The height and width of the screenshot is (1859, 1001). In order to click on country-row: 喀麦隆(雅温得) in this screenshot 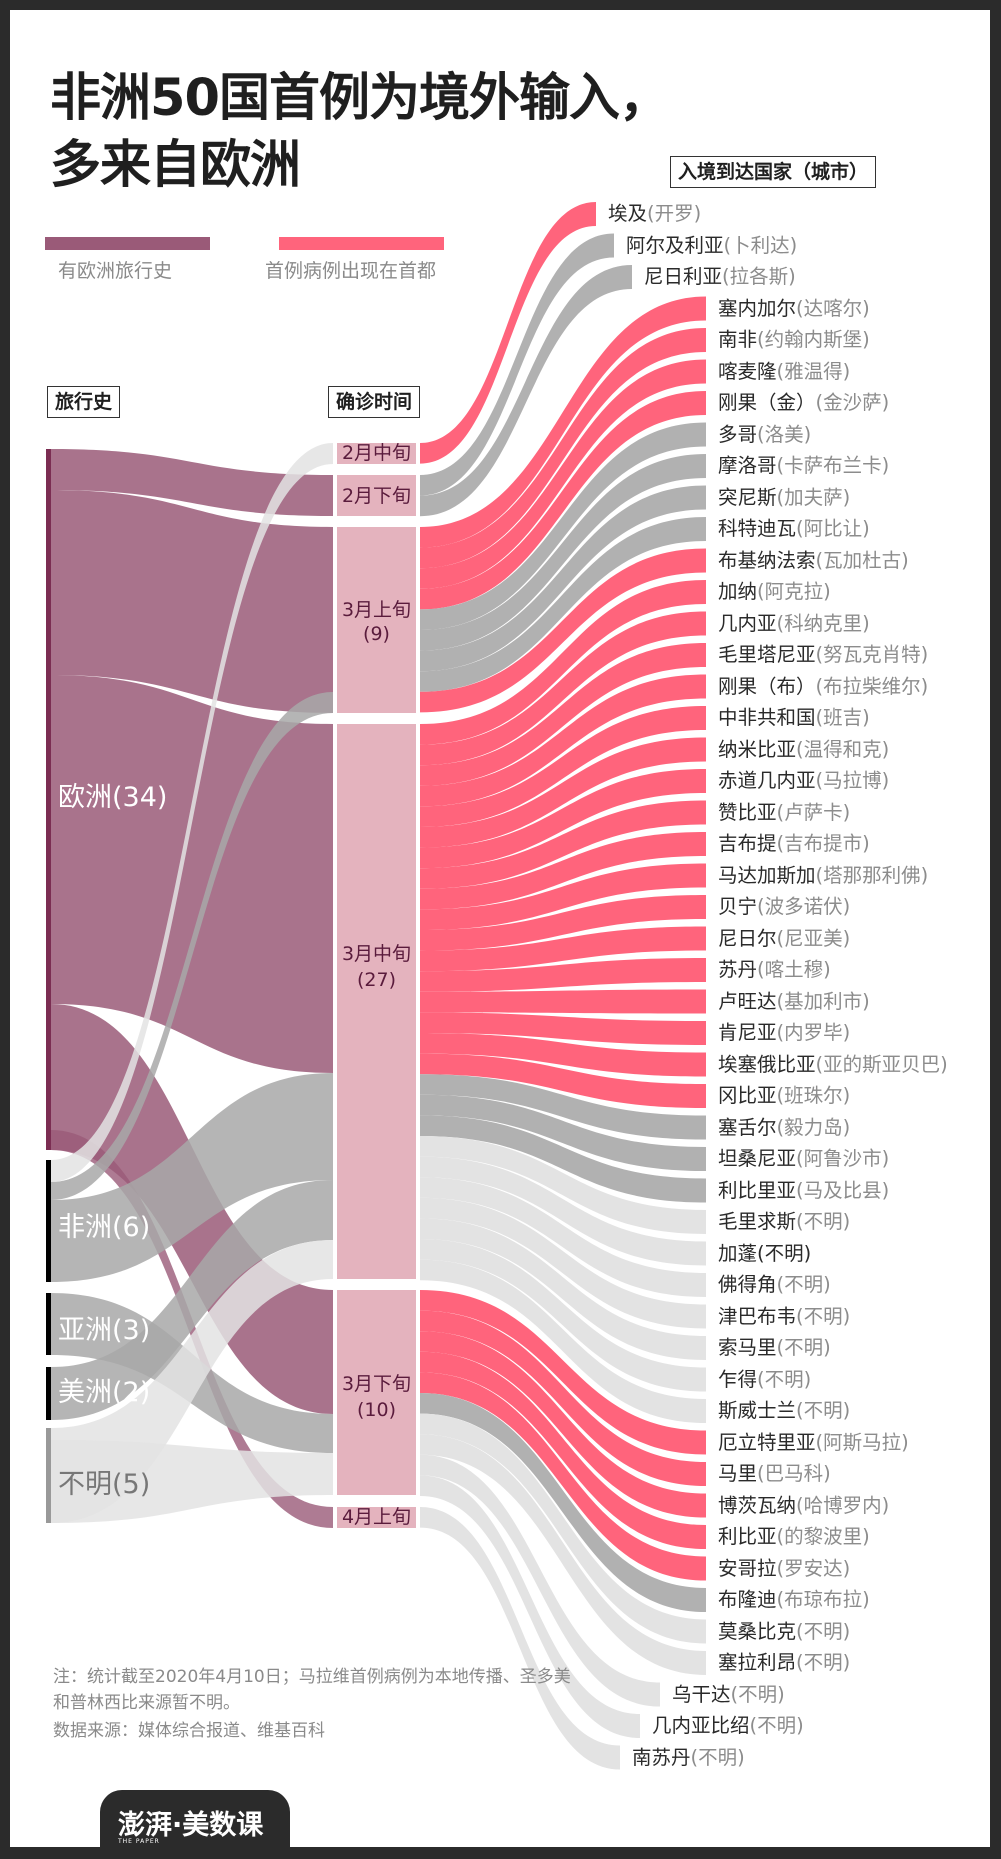, I will do `click(784, 372)`.